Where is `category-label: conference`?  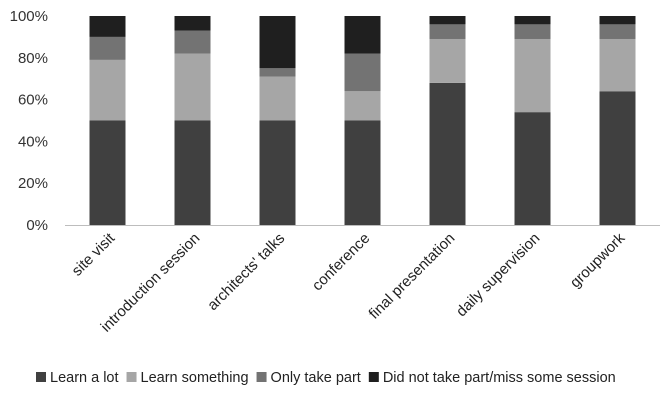 category-label: conference is located at coordinates (341, 262).